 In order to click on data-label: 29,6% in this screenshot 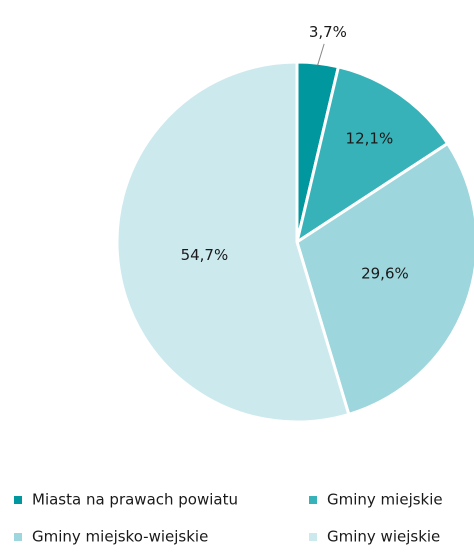, I will do `click(385, 274)`.